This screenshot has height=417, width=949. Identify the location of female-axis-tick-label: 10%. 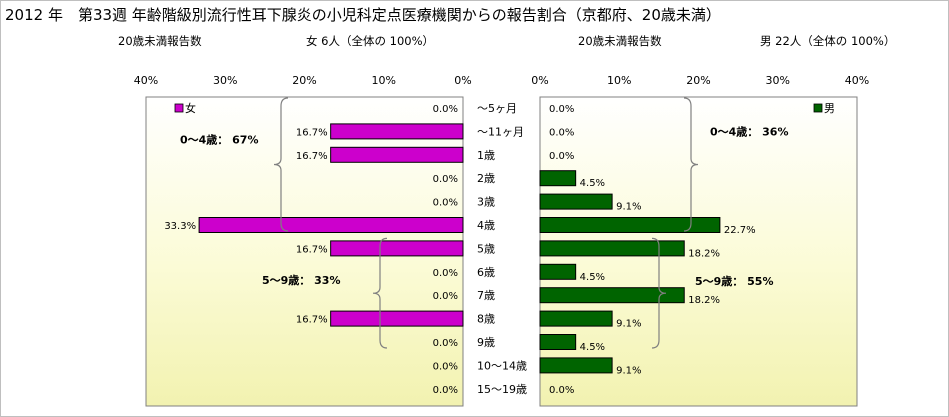
(384, 80).